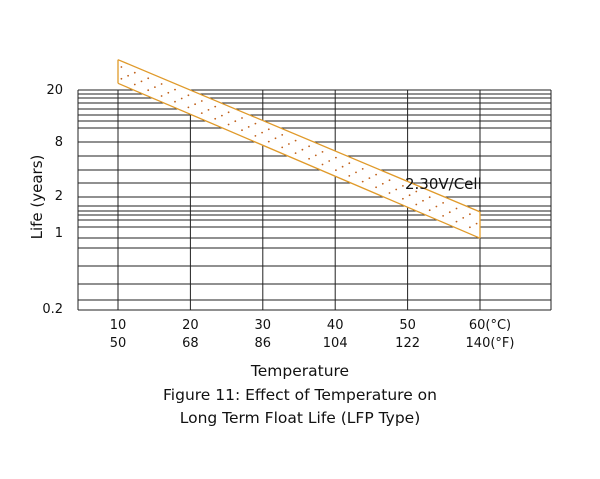  I want to click on x-tick-label-celsius: 10, so click(118, 325).